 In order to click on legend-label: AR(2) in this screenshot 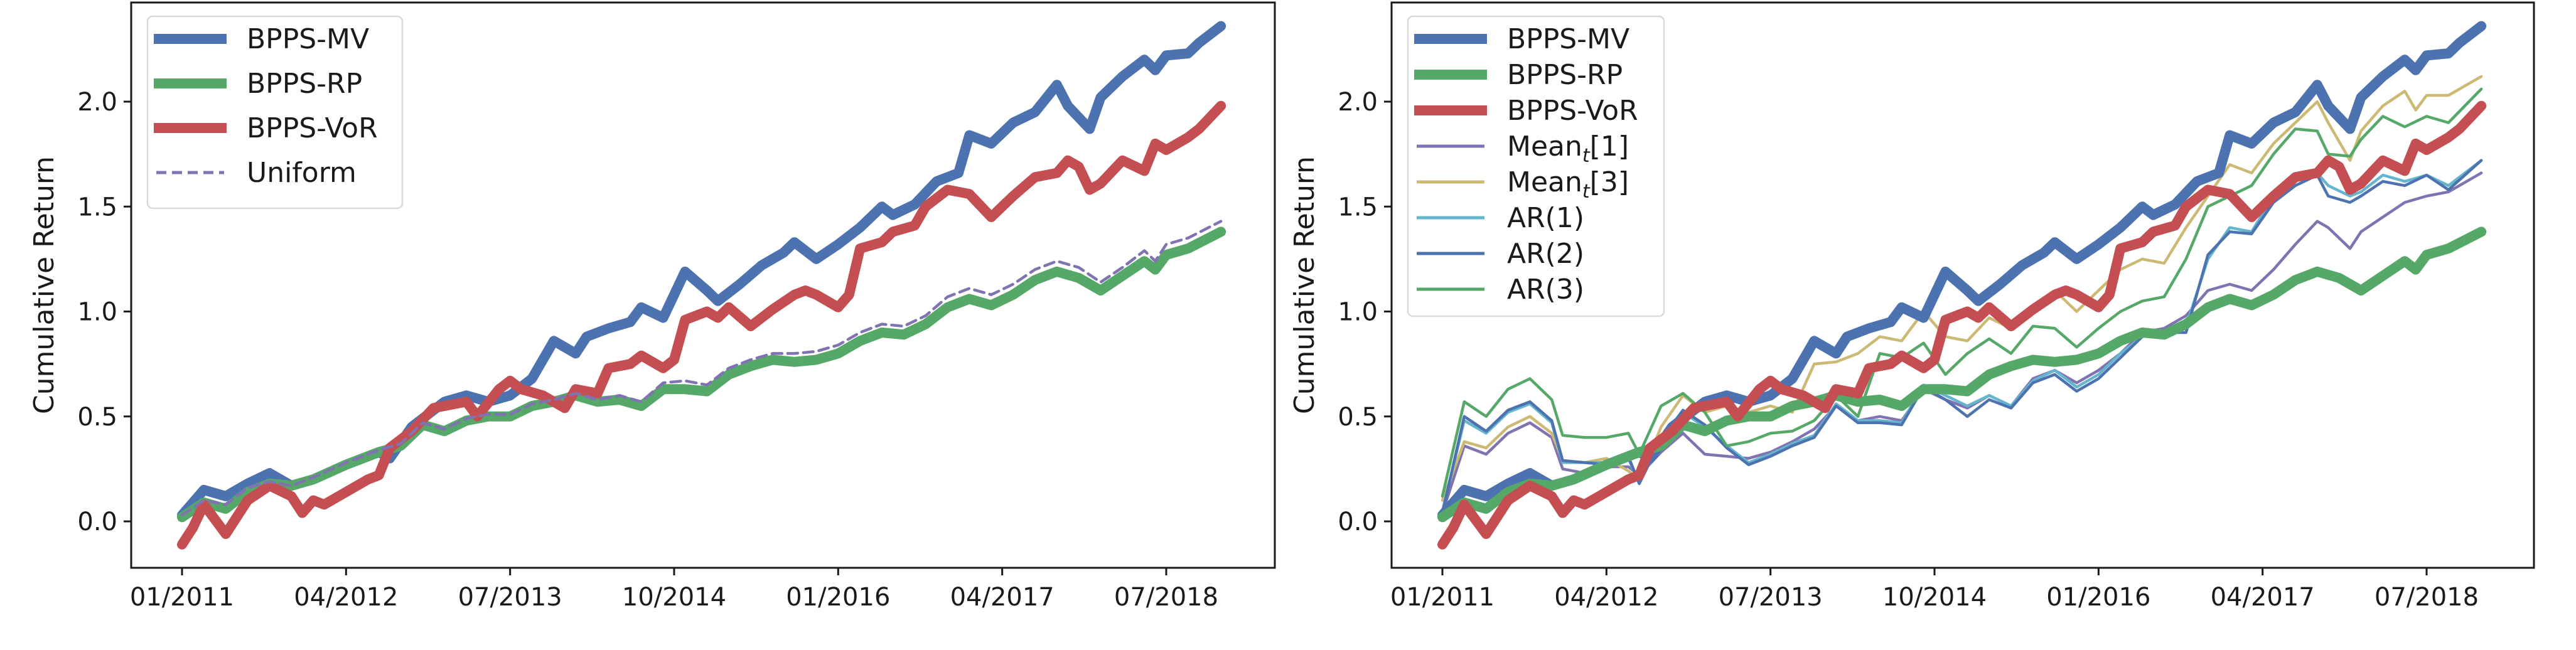, I will do `click(1545, 254)`.